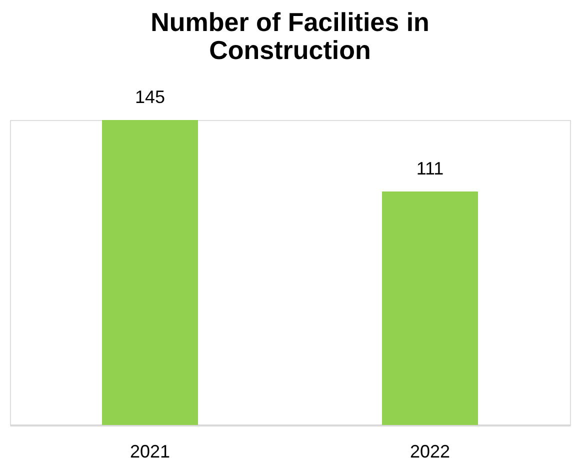  What do you see at coordinates (290, 36) in the screenshot?
I see `chart-title: Number of Facilities in Construction` at bounding box center [290, 36].